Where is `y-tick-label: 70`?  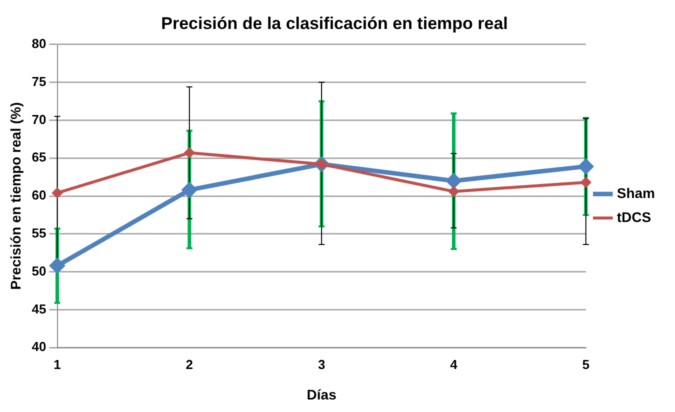 y-tick-label: 70 is located at coordinates (39, 119).